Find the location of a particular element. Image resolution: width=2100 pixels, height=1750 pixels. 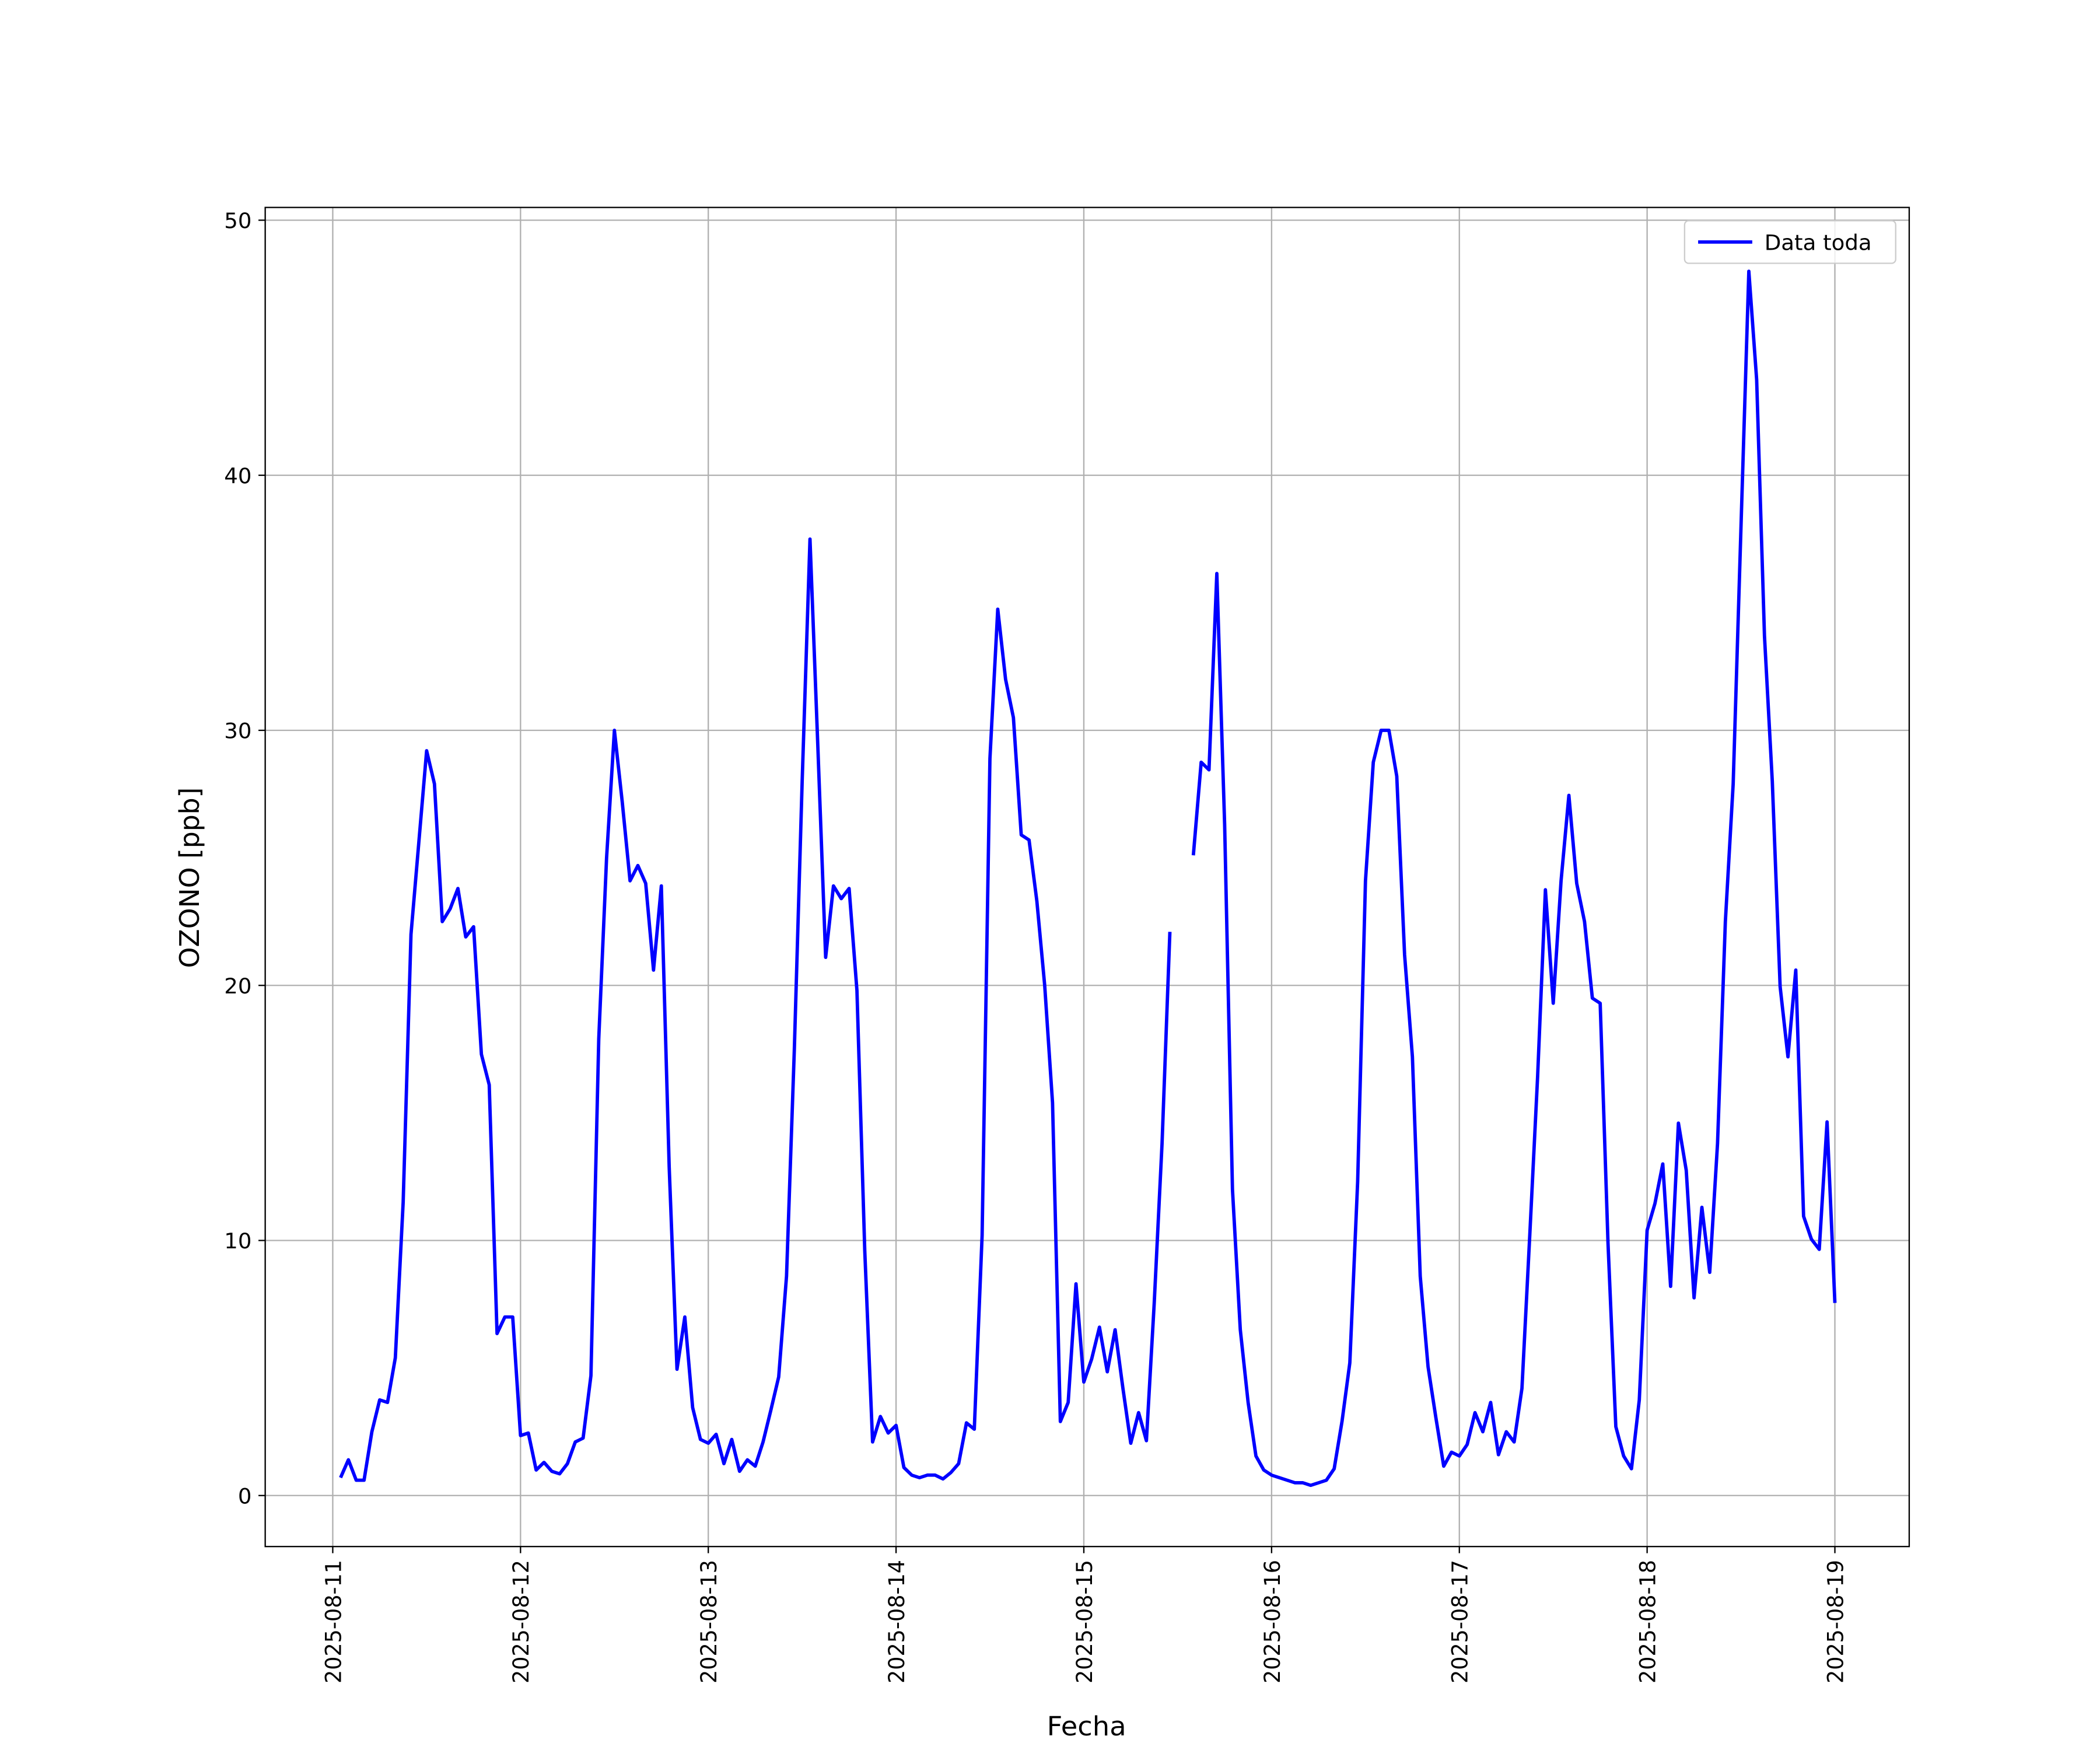

x-axis-label: Fecha is located at coordinates (1086, 1726).